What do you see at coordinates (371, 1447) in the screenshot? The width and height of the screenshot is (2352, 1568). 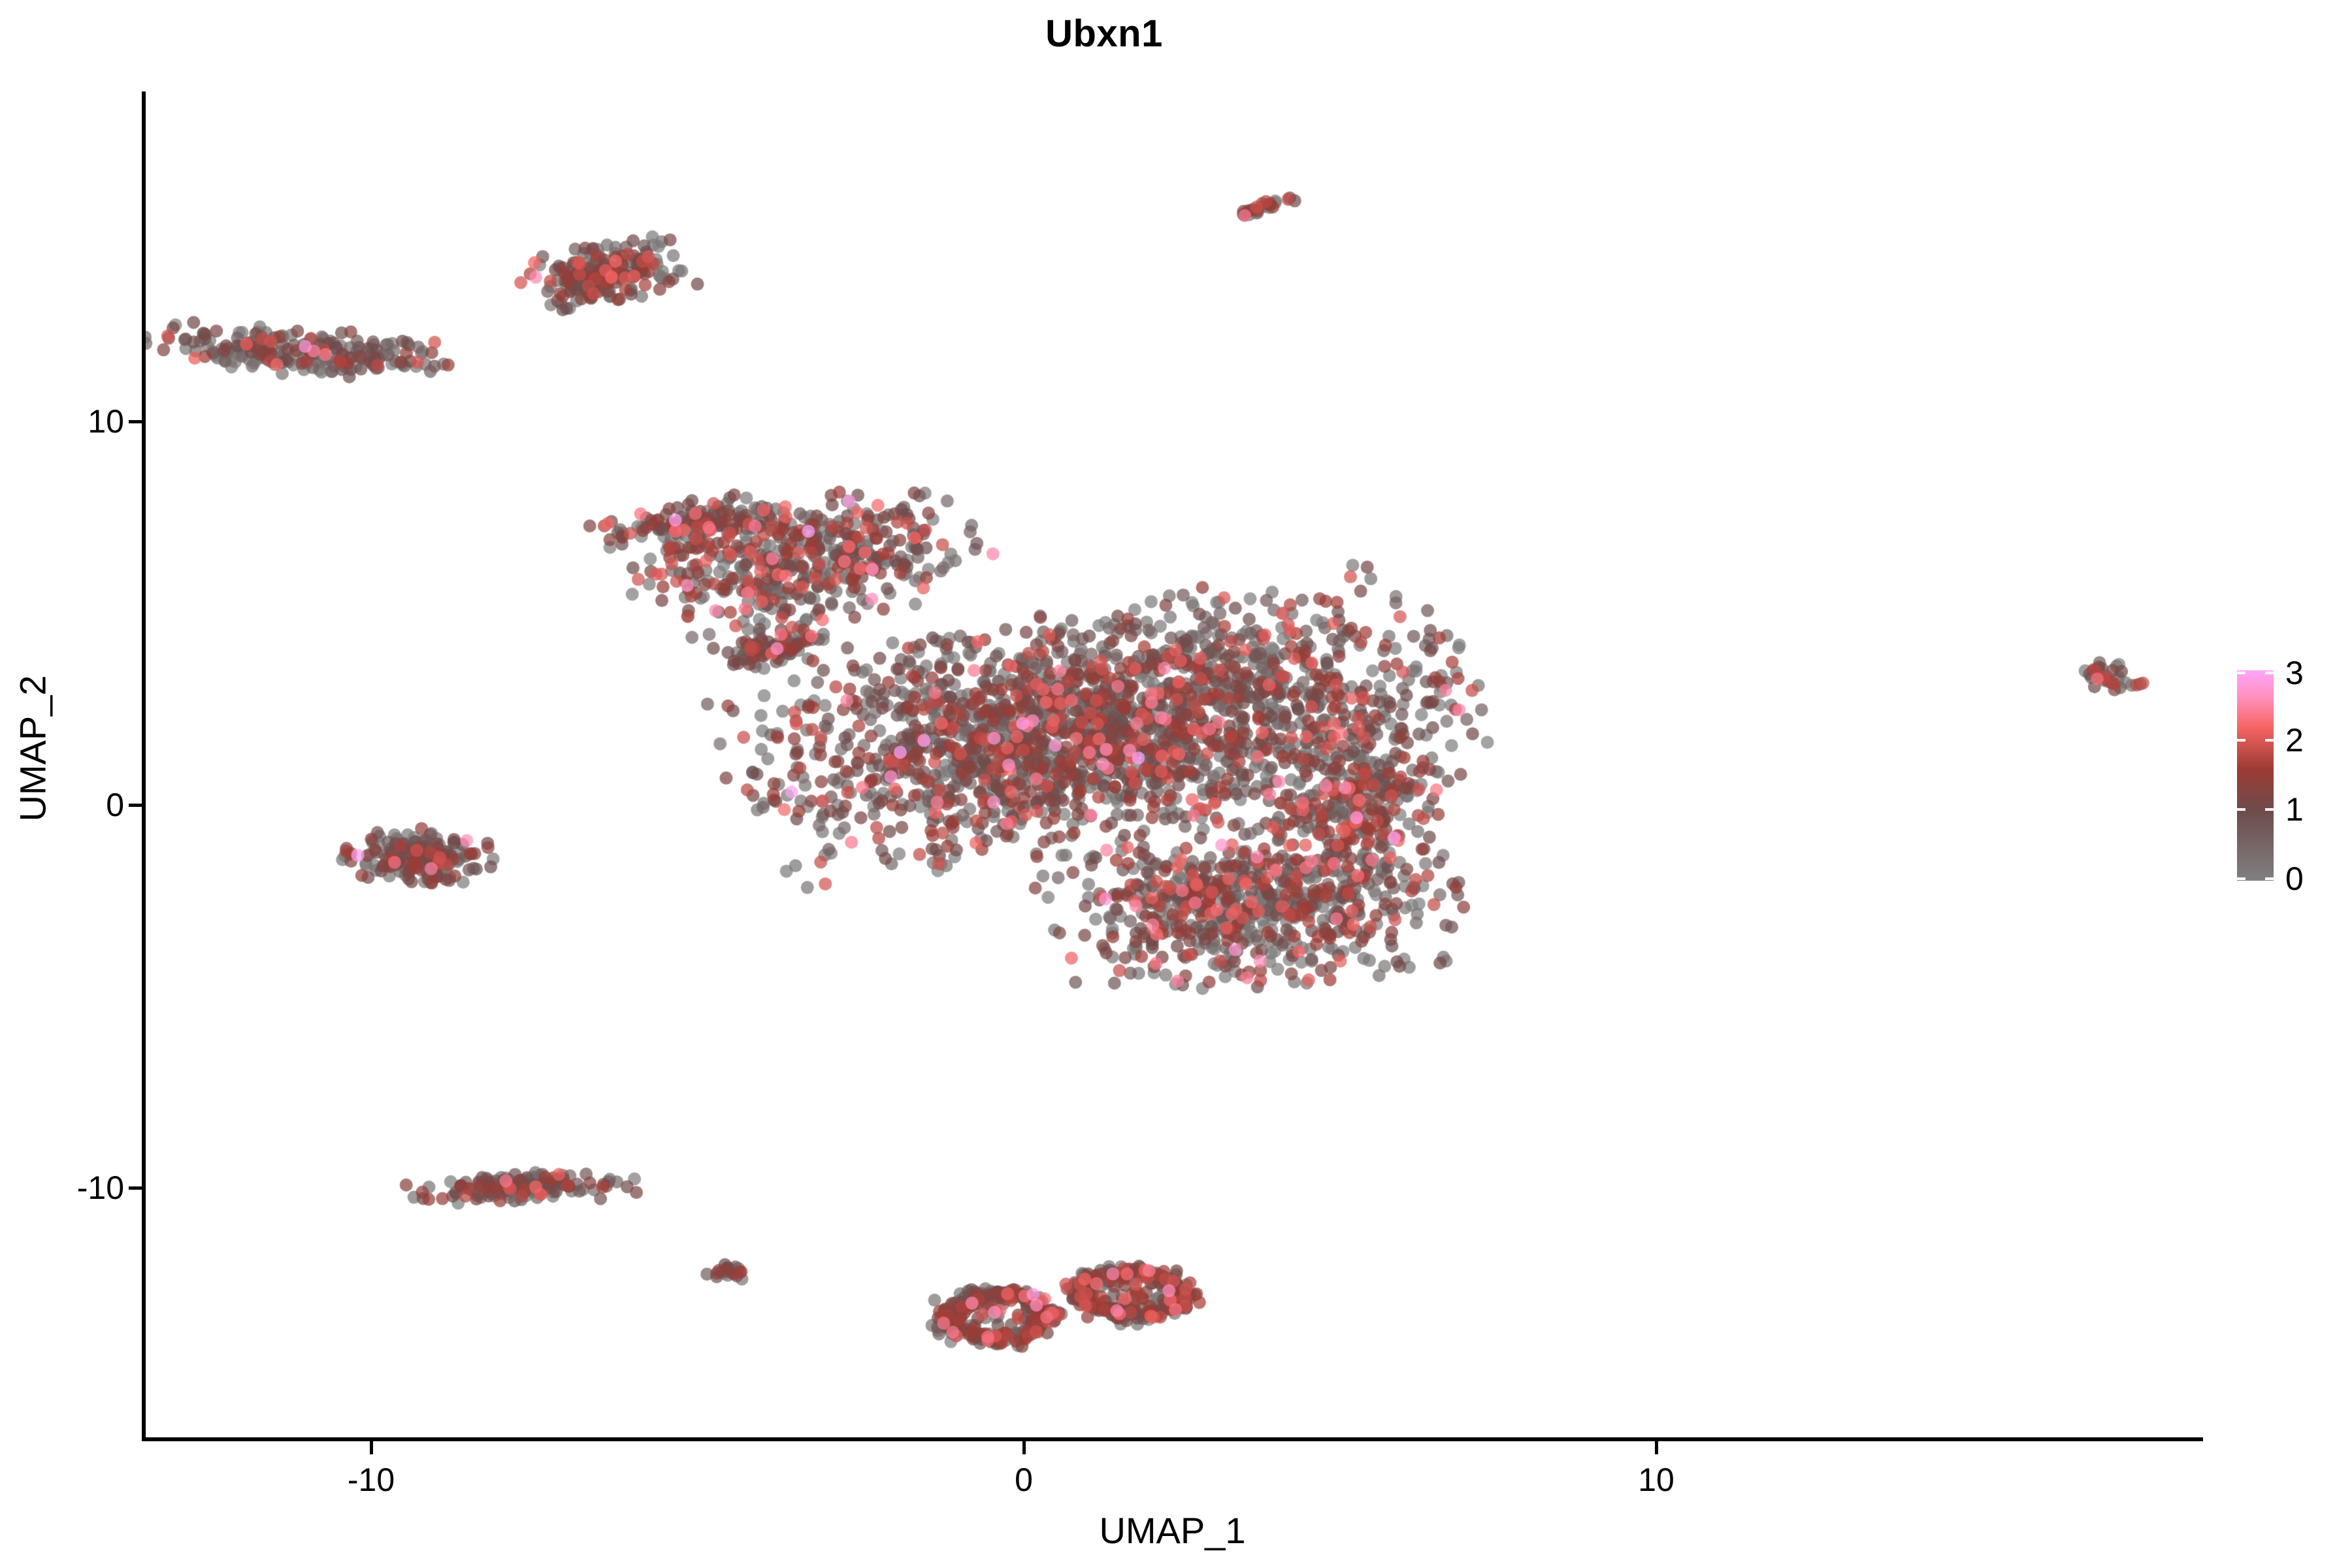 I see `x-tick-mark-neg10` at bounding box center [371, 1447].